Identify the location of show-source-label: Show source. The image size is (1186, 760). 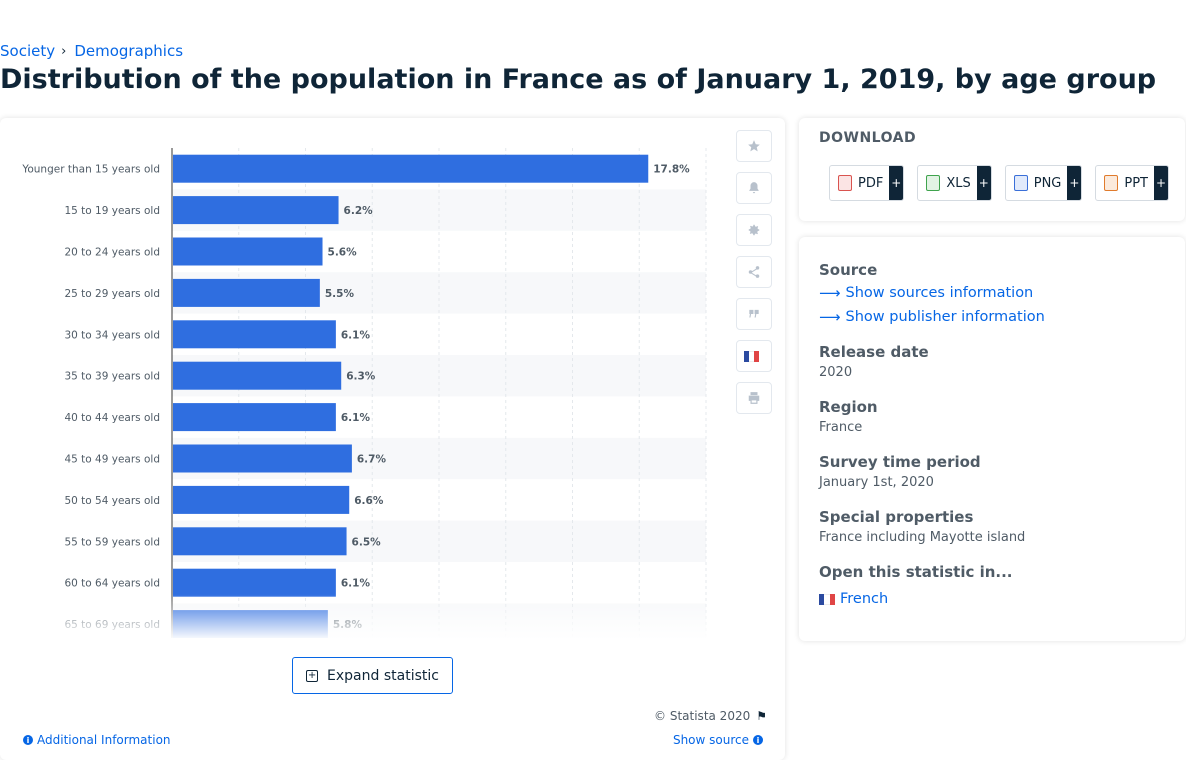
(711, 740).